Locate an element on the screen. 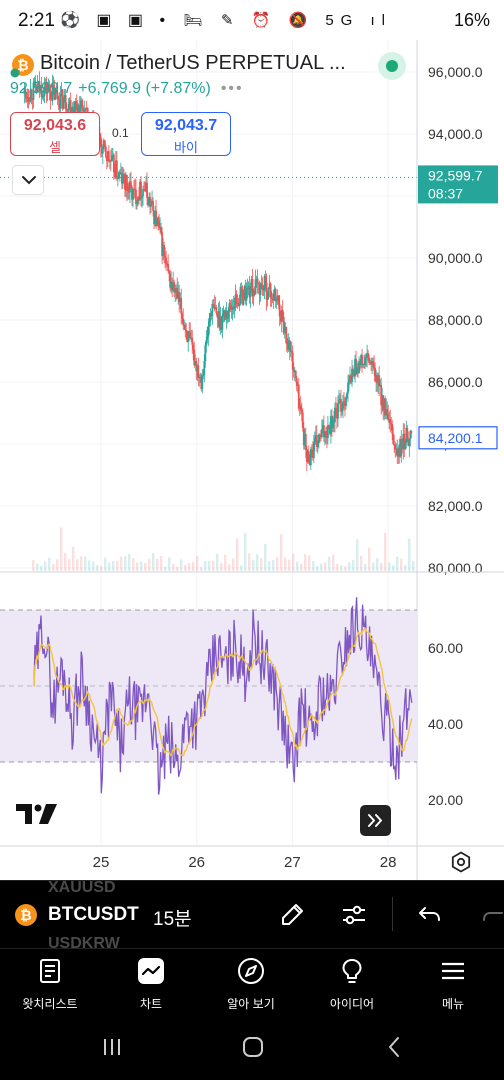  nav-label-chart: 차트 is located at coordinates (151, 1004).